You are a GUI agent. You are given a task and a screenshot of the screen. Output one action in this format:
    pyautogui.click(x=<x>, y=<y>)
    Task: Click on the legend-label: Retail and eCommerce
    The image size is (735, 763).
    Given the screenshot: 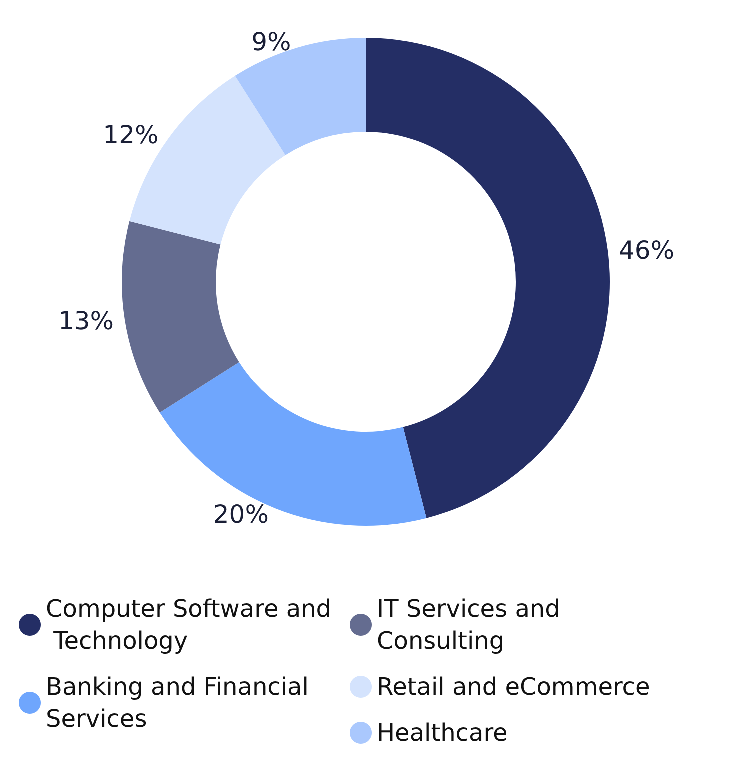 What is the action you would take?
    pyautogui.click(x=513, y=687)
    